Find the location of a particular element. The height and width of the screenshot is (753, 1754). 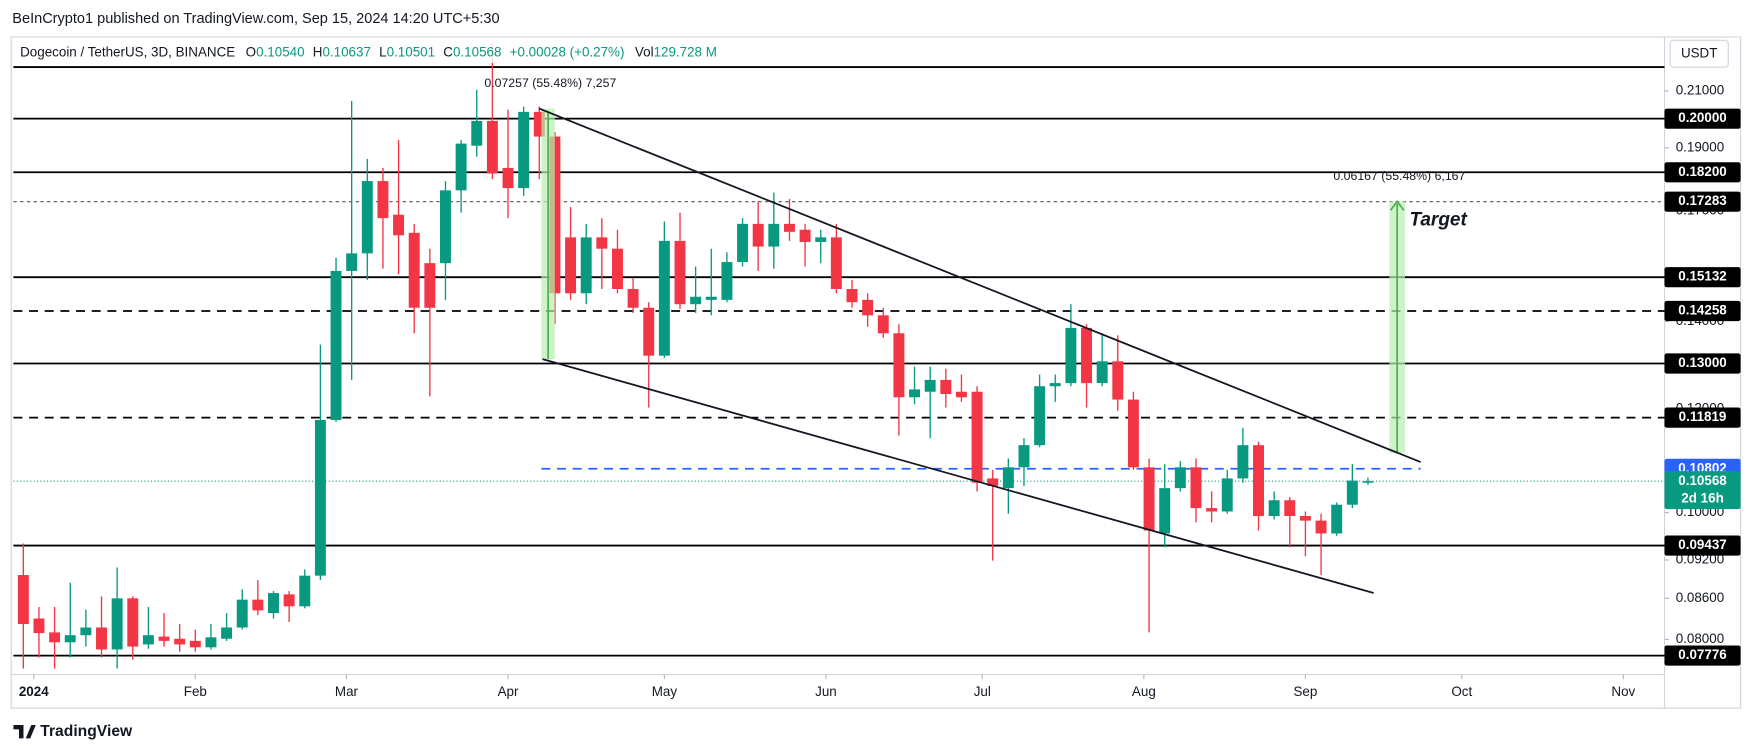

x-tick-label: Mar is located at coordinates (347, 691).